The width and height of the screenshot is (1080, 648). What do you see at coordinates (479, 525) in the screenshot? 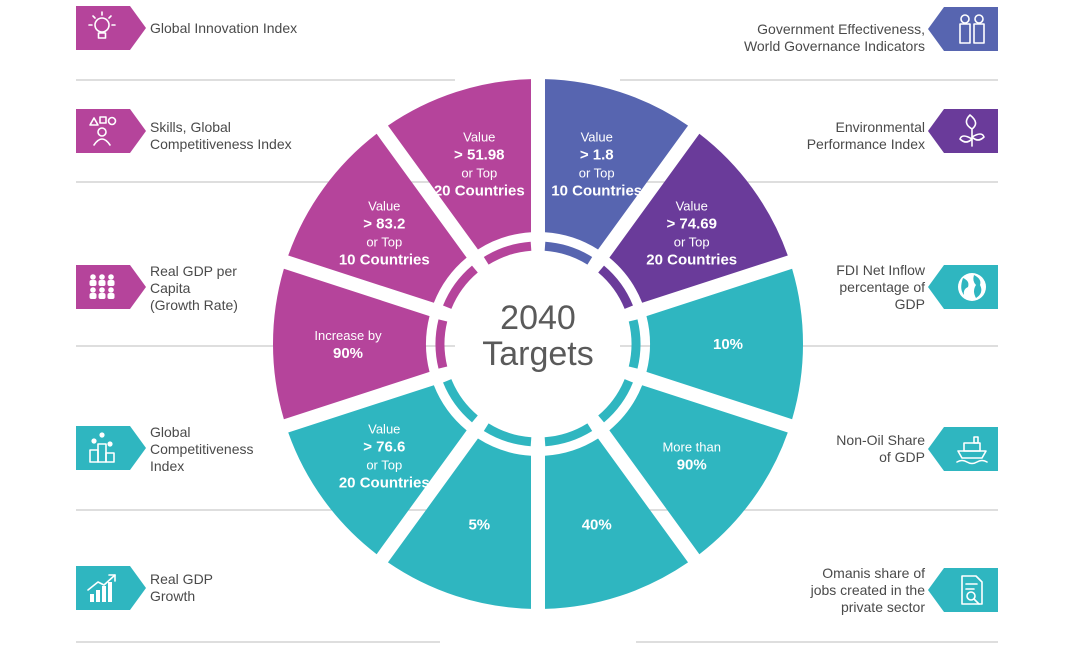
I see `segment-label: 5%` at bounding box center [479, 525].